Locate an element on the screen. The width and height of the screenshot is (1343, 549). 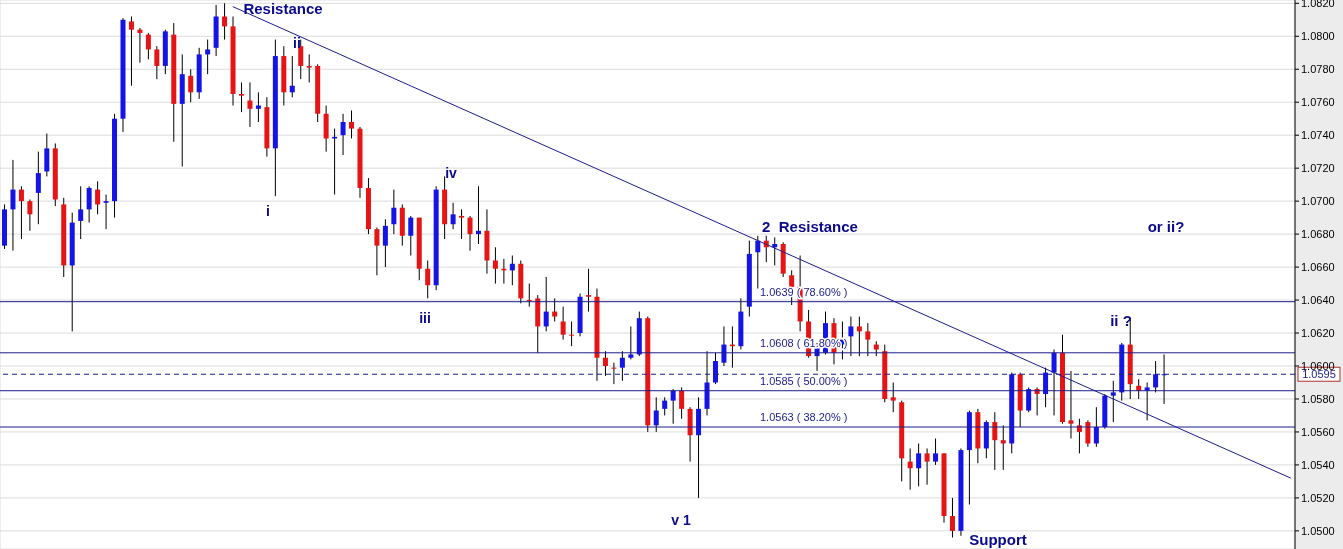
annotation: v 1 is located at coordinates (681, 519).